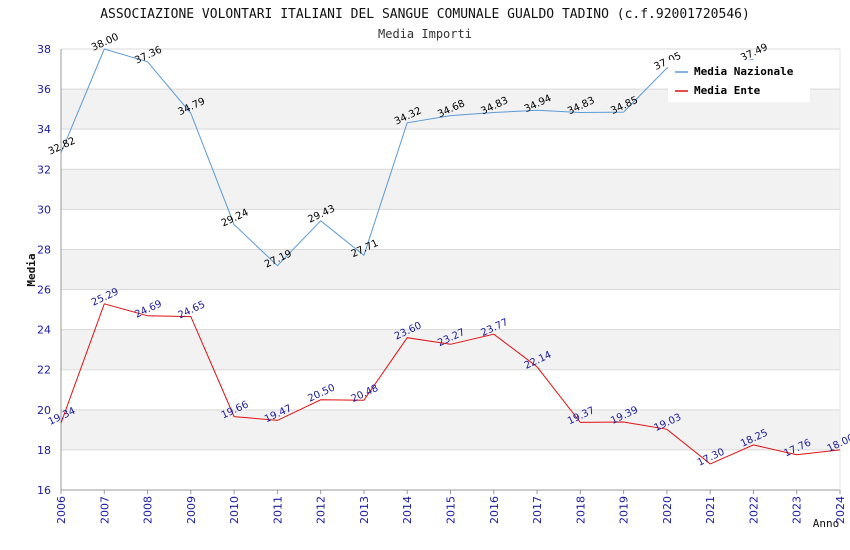 The image size is (850, 550). Describe the element at coordinates (624, 510) in the screenshot. I see `x-tick-label: 2019` at that location.